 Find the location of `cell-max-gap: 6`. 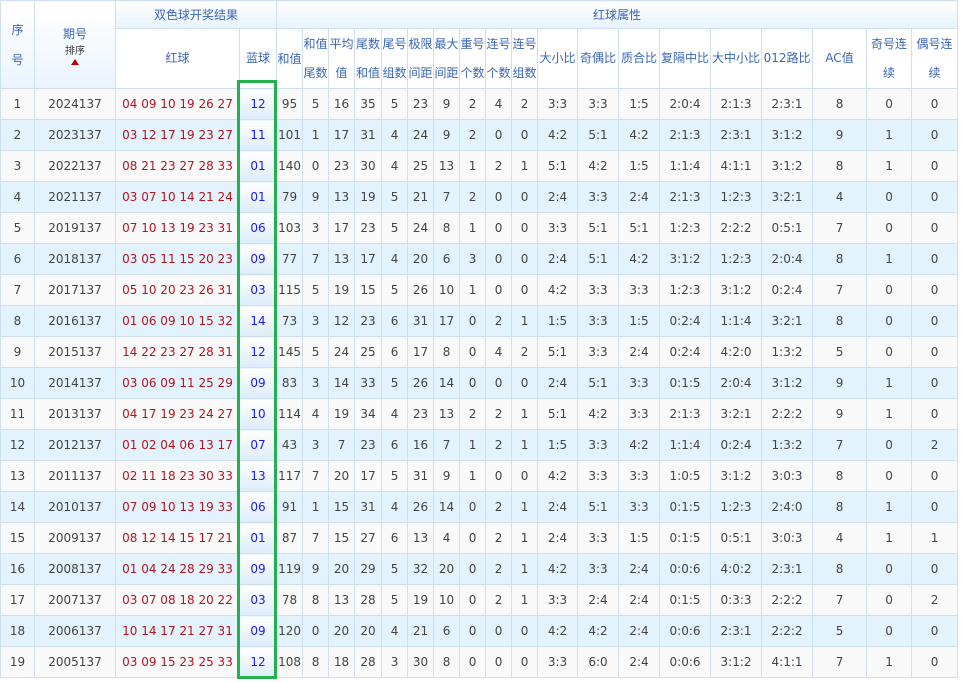

cell-max-gap: 6 is located at coordinates (447, 259).